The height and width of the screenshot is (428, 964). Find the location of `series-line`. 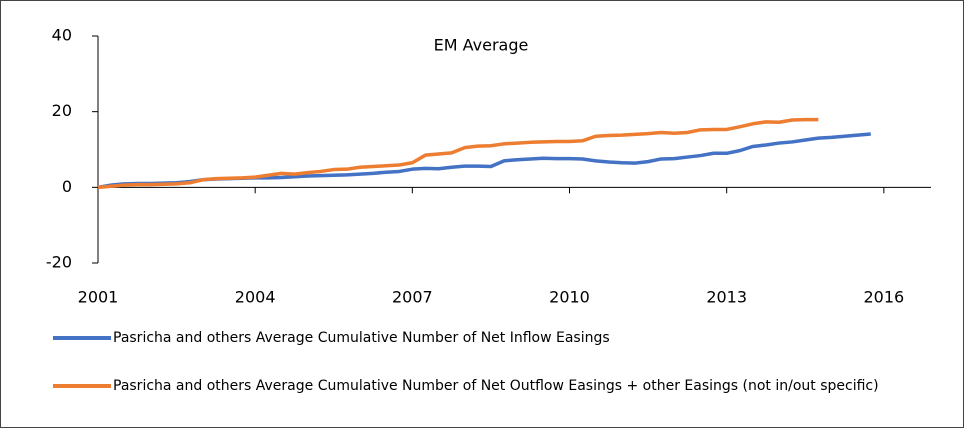

series-line is located at coordinates (458, 153).